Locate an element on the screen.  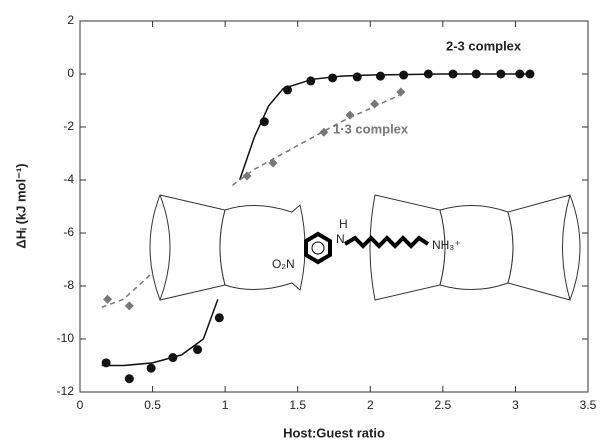
x-tick-label: 3 is located at coordinates (515, 405).